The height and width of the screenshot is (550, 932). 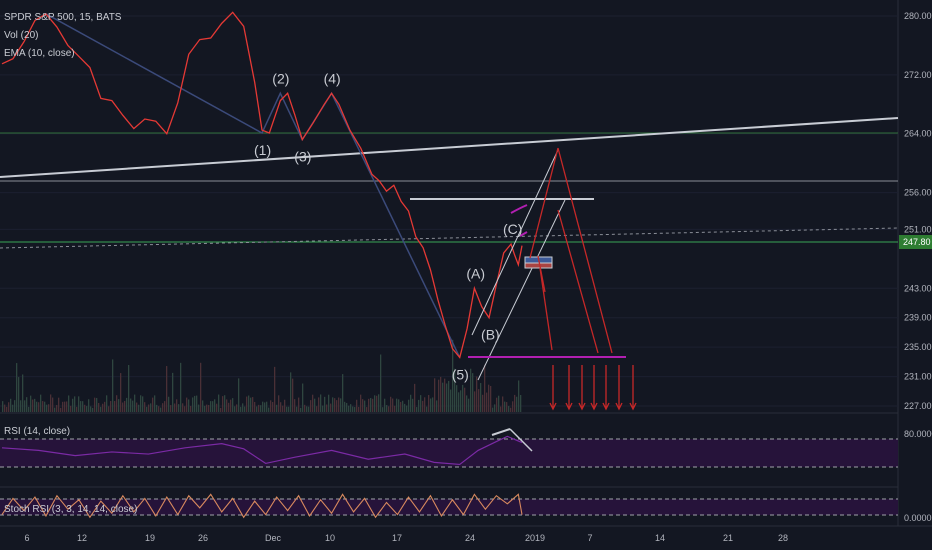 What do you see at coordinates (918, 347) in the screenshot?
I see `price-axis-label: 235.00` at bounding box center [918, 347].